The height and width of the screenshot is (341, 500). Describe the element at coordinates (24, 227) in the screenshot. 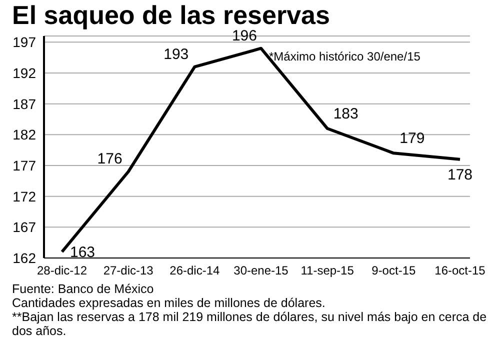

I see `y-tick-label: 167` at that location.